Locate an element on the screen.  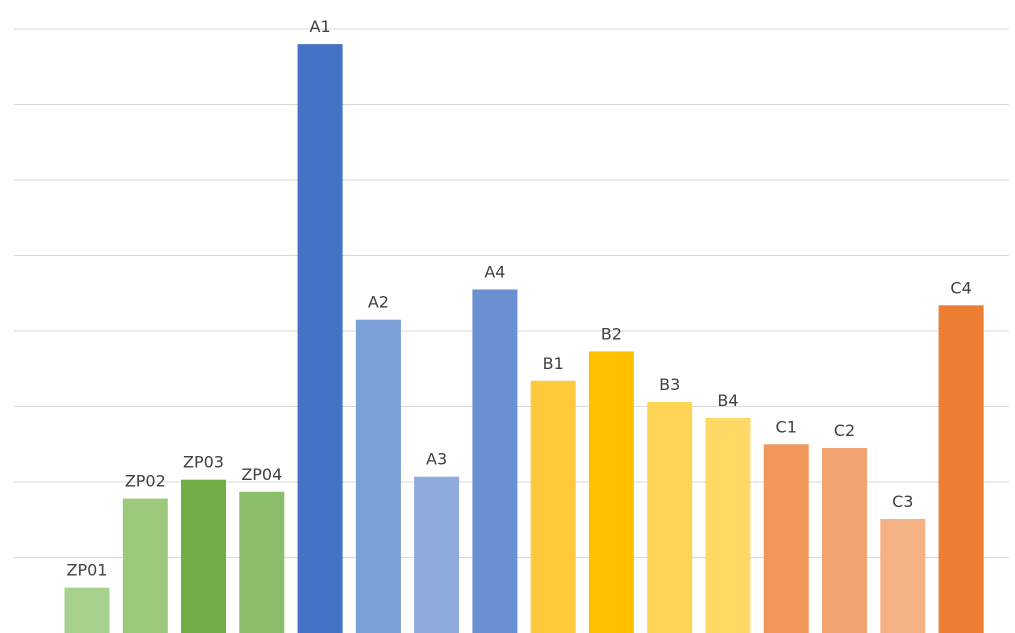
bar-b1 is located at coordinates (553, 506).